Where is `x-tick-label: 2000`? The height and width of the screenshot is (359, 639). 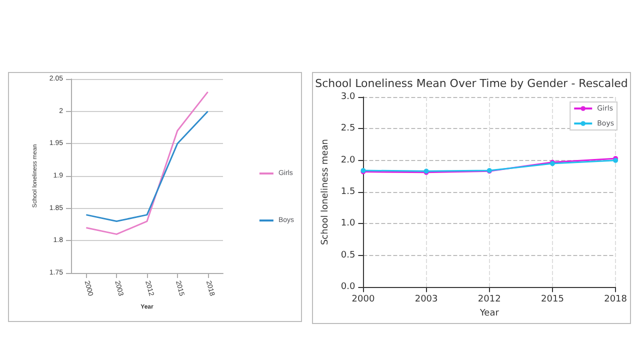
x-tick-label: 2000 is located at coordinates (363, 299).